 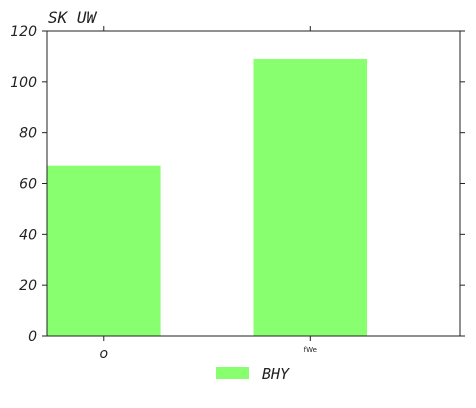 I want to click on chart-title: SK UW, so click(x=73, y=17).